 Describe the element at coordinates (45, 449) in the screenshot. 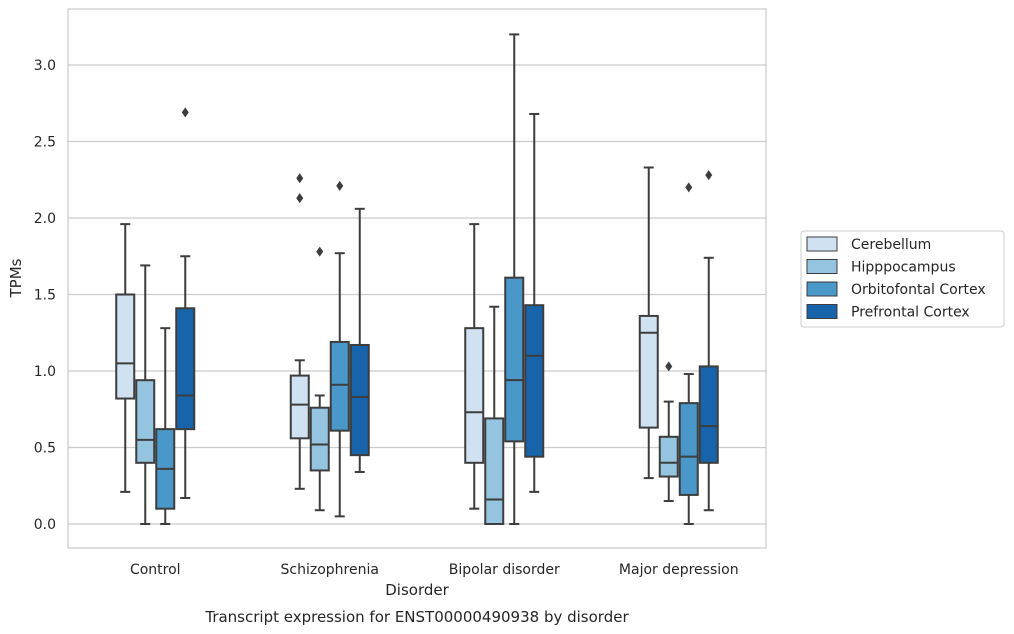

I see `y-tick-label: 0.5` at that location.